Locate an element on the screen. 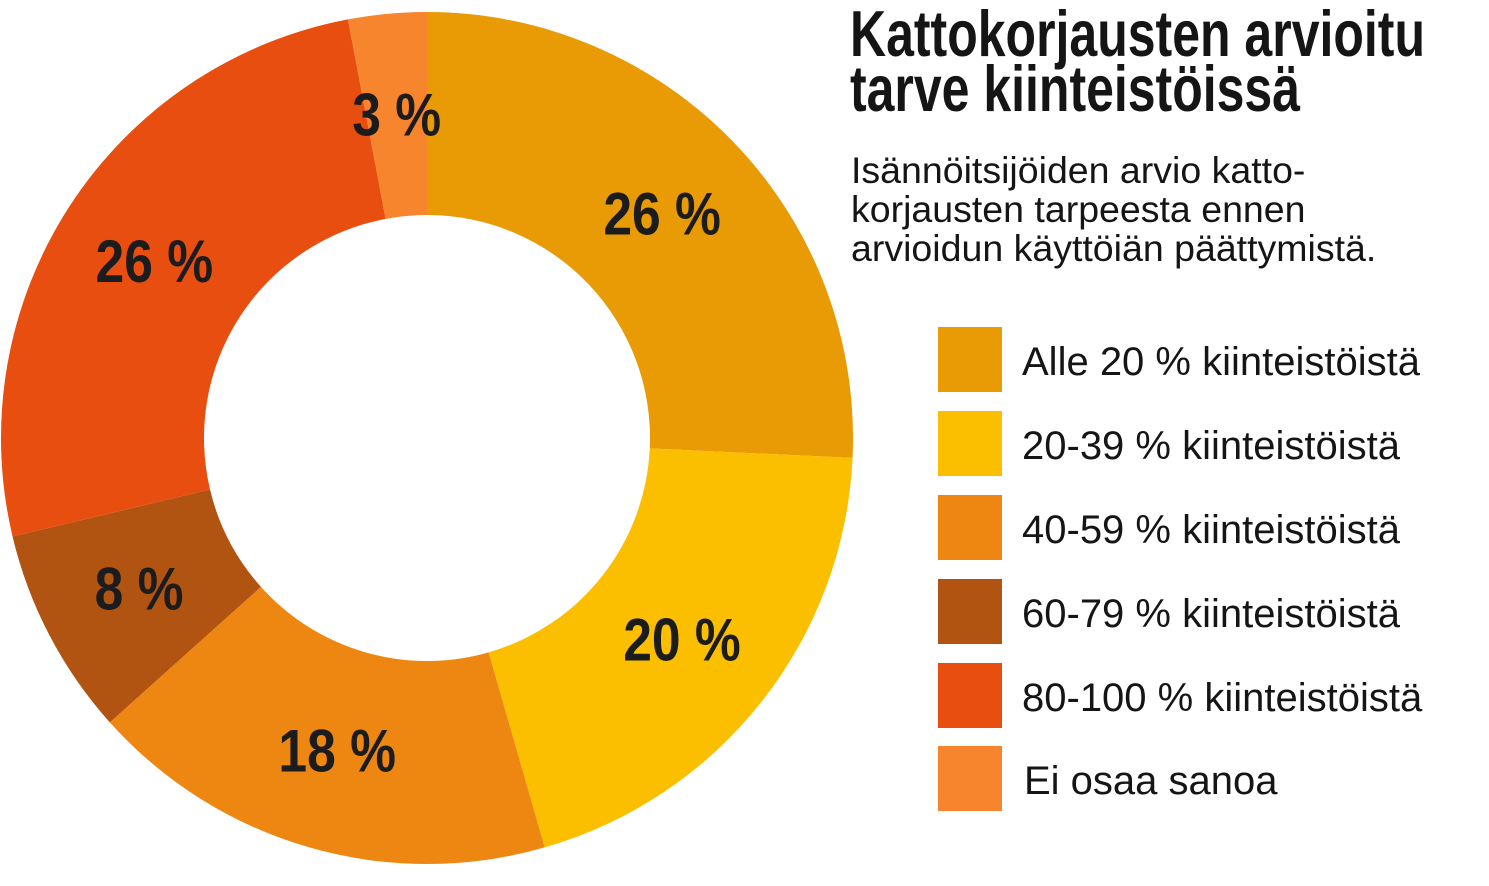 The height and width of the screenshot is (886, 1489). data-label-40-59: 18 % is located at coordinates (337, 751).